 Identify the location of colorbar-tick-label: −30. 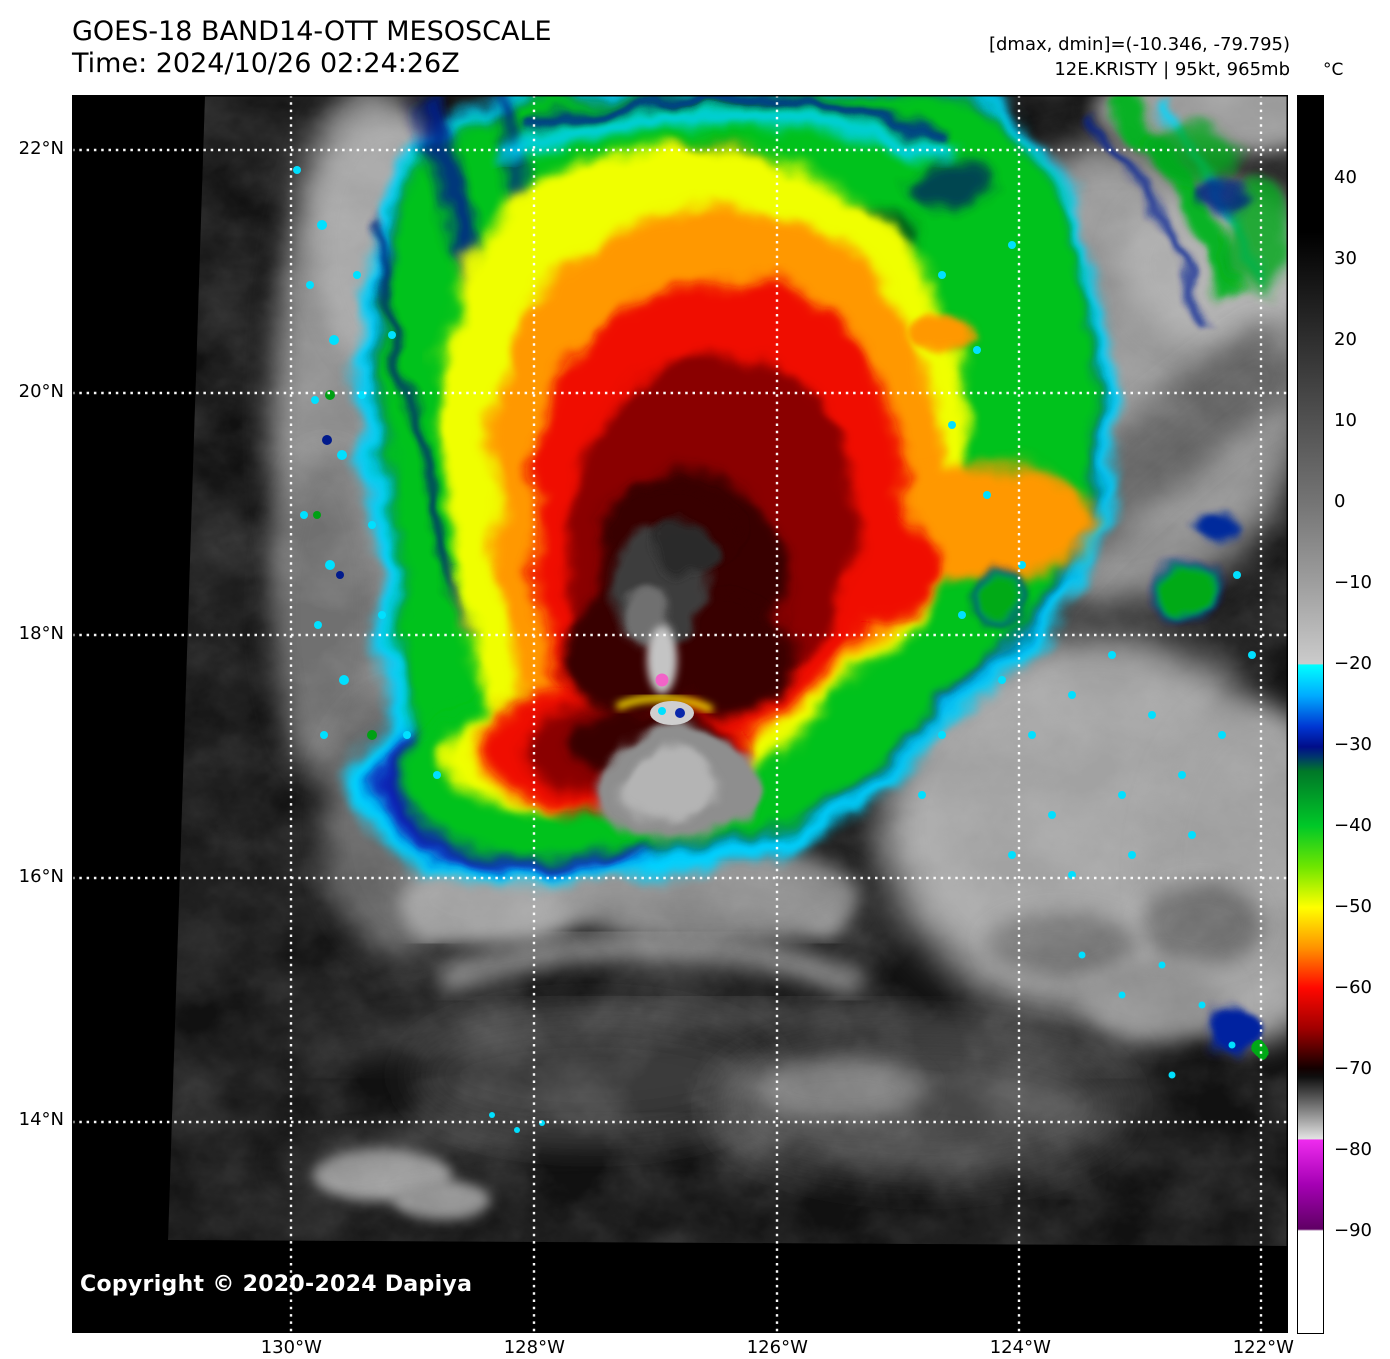
(1353, 745).